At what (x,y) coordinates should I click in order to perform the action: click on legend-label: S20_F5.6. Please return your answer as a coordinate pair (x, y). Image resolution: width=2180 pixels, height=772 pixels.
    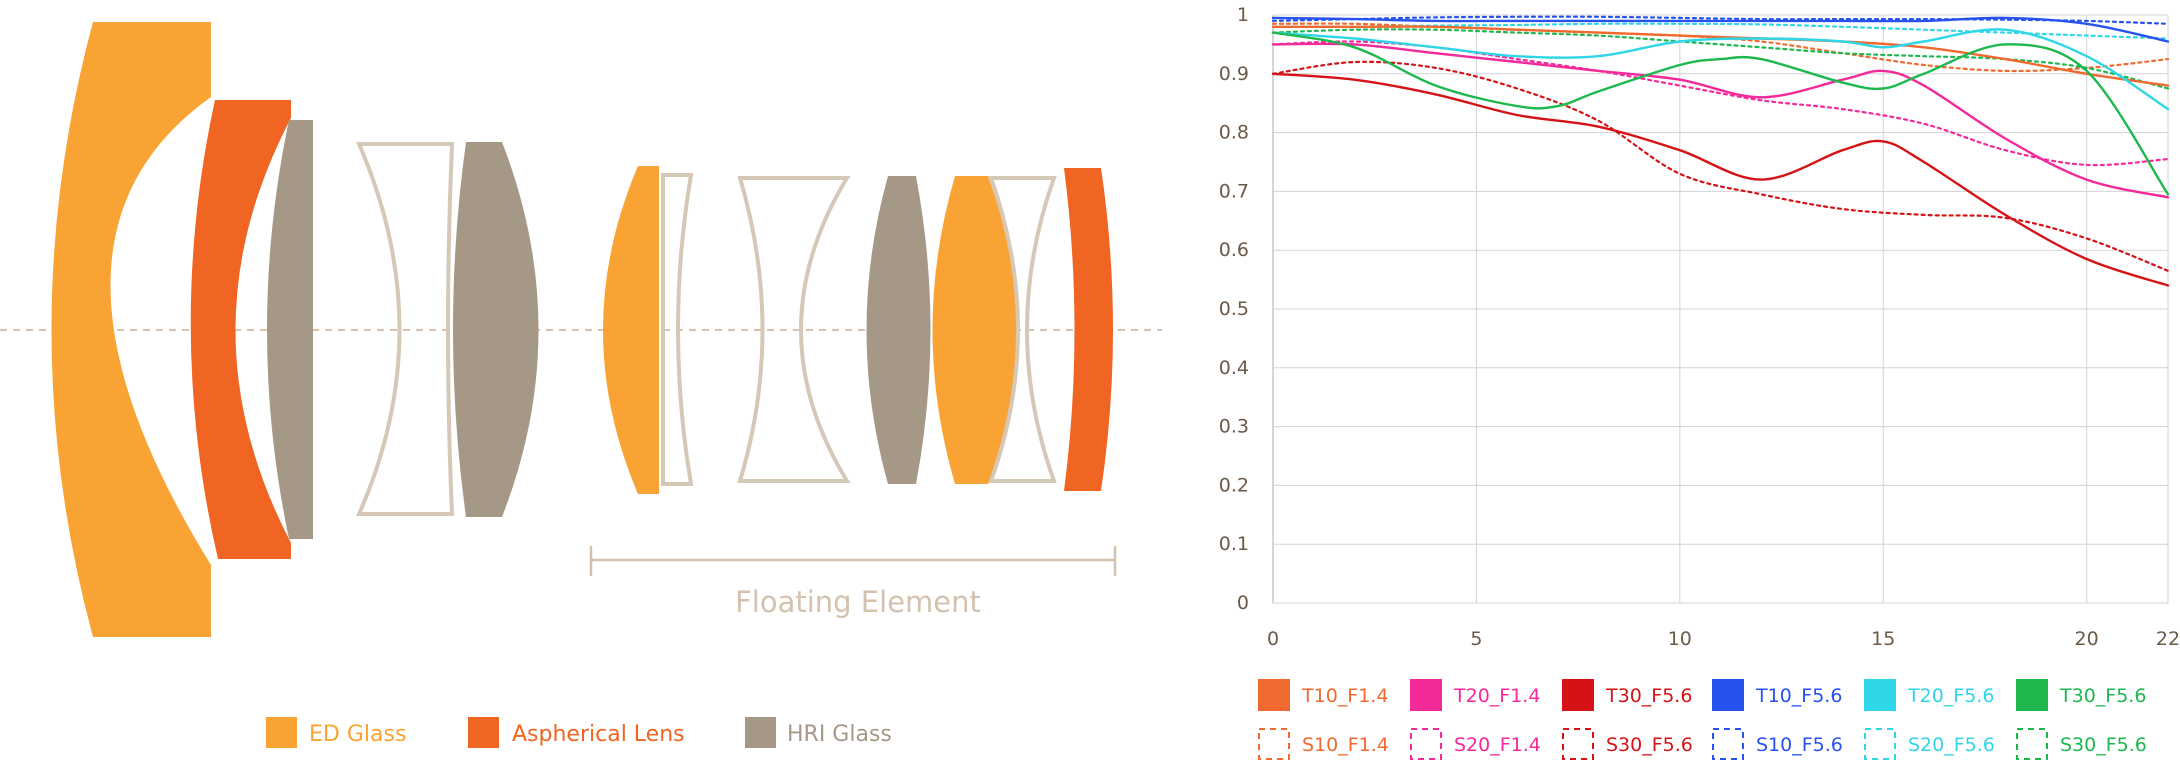
    Looking at the image, I should click on (1951, 745).